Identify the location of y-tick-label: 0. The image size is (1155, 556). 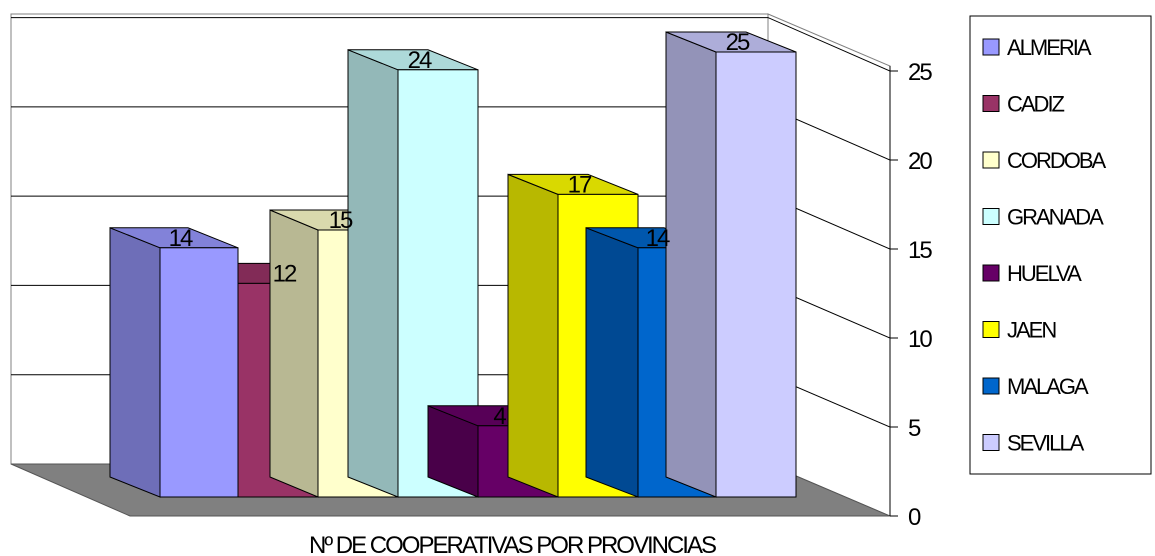
(914, 517).